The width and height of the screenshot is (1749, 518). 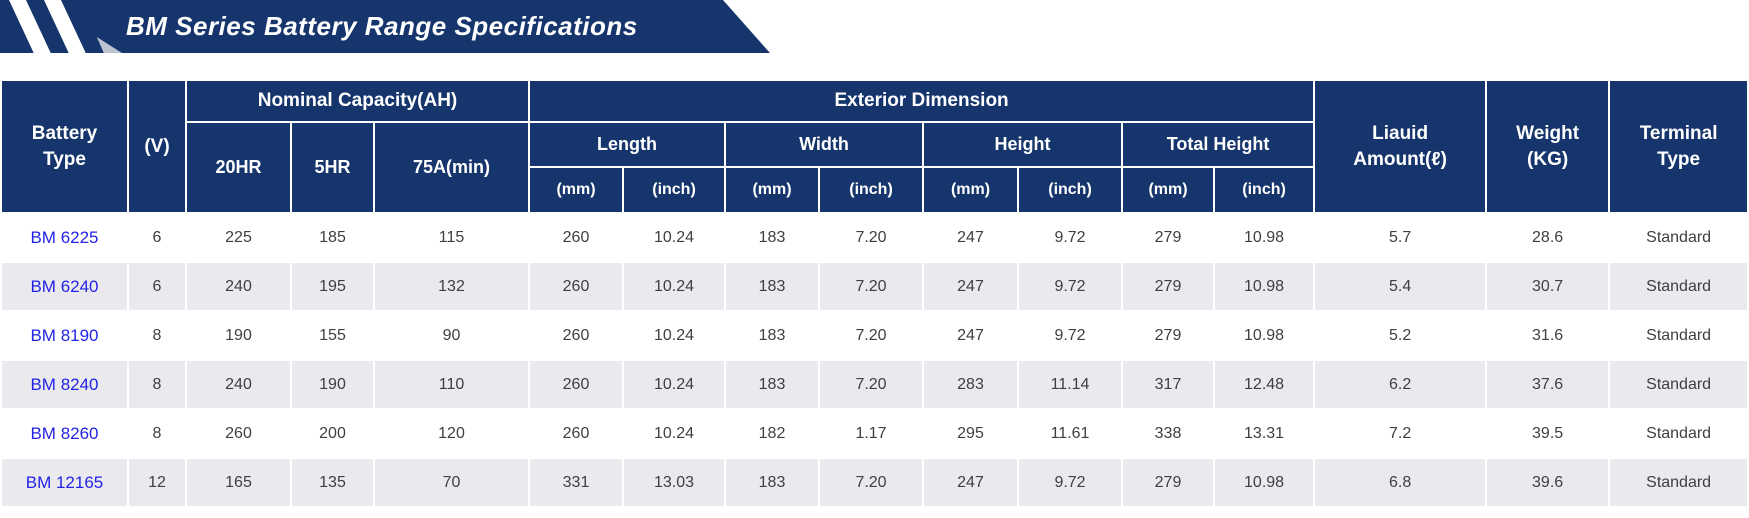 I want to click on battery-type-link: BM 8260, so click(x=64, y=433).